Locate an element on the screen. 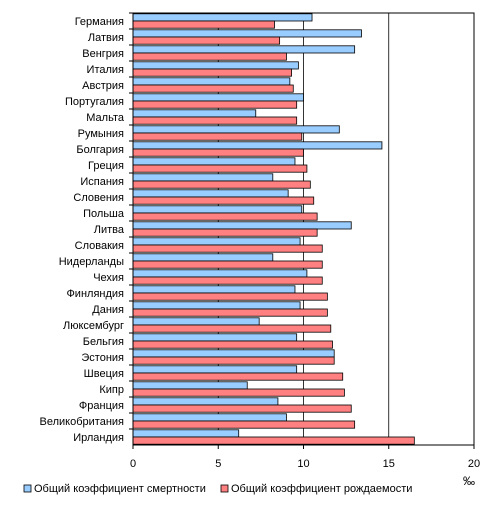 The image size is (498, 514). category-label: Ирландия is located at coordinates (98, 438).